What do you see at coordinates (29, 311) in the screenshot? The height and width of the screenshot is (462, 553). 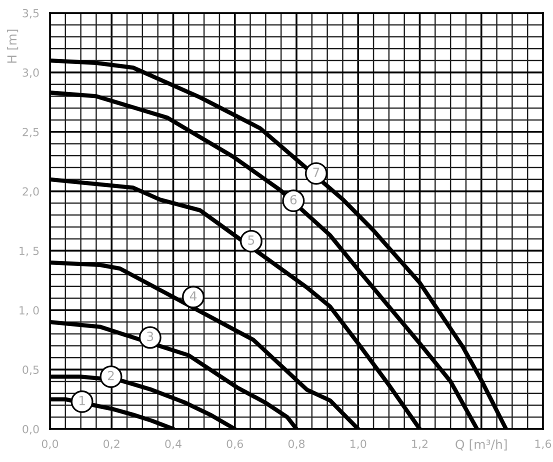 I see `y-tick-label: 1, 0` at bounding box center [29, 311].